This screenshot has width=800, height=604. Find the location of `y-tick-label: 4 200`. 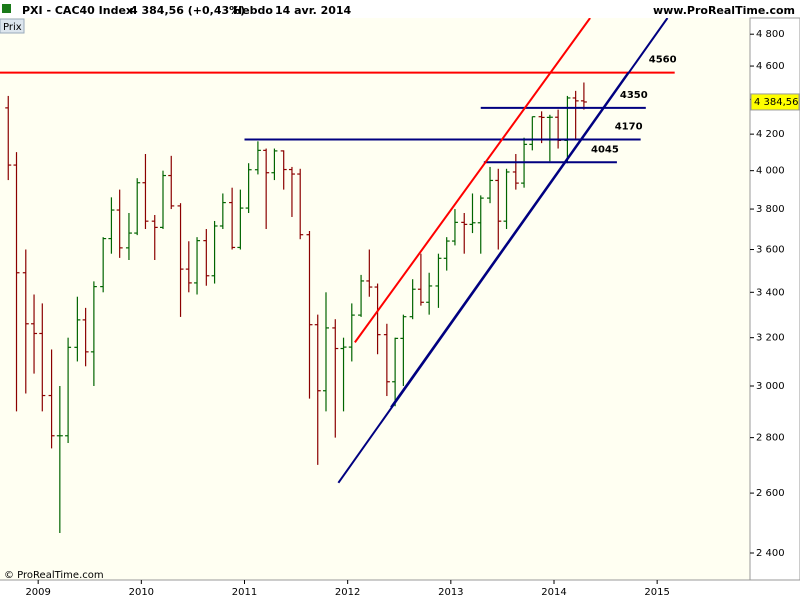

y-tick-label: 4 200 is located at coordinates (770, 134).